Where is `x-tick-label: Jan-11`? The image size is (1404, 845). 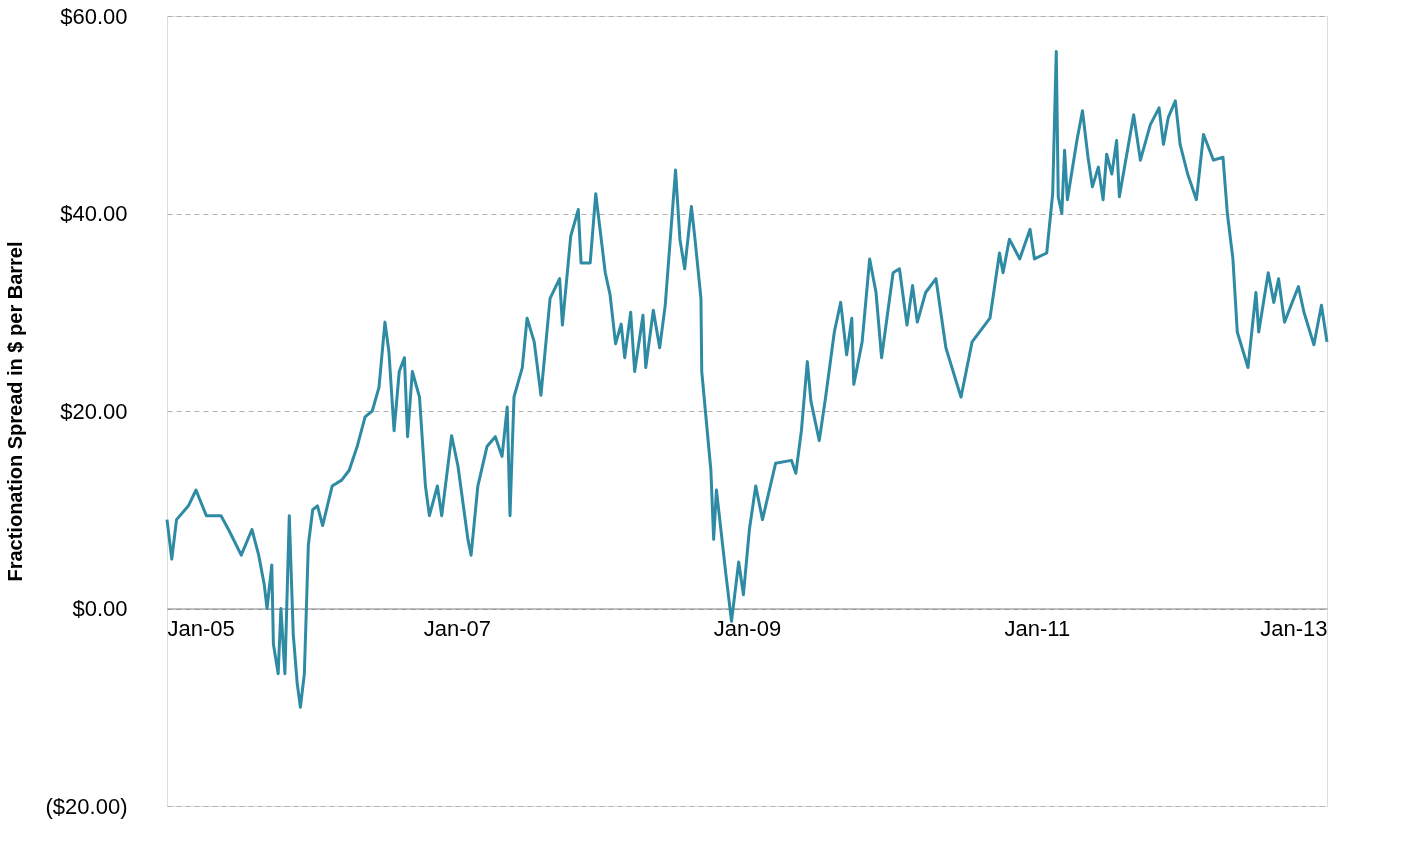
x-tick-label: Jan-11 is located at coordinates (1037, 628).